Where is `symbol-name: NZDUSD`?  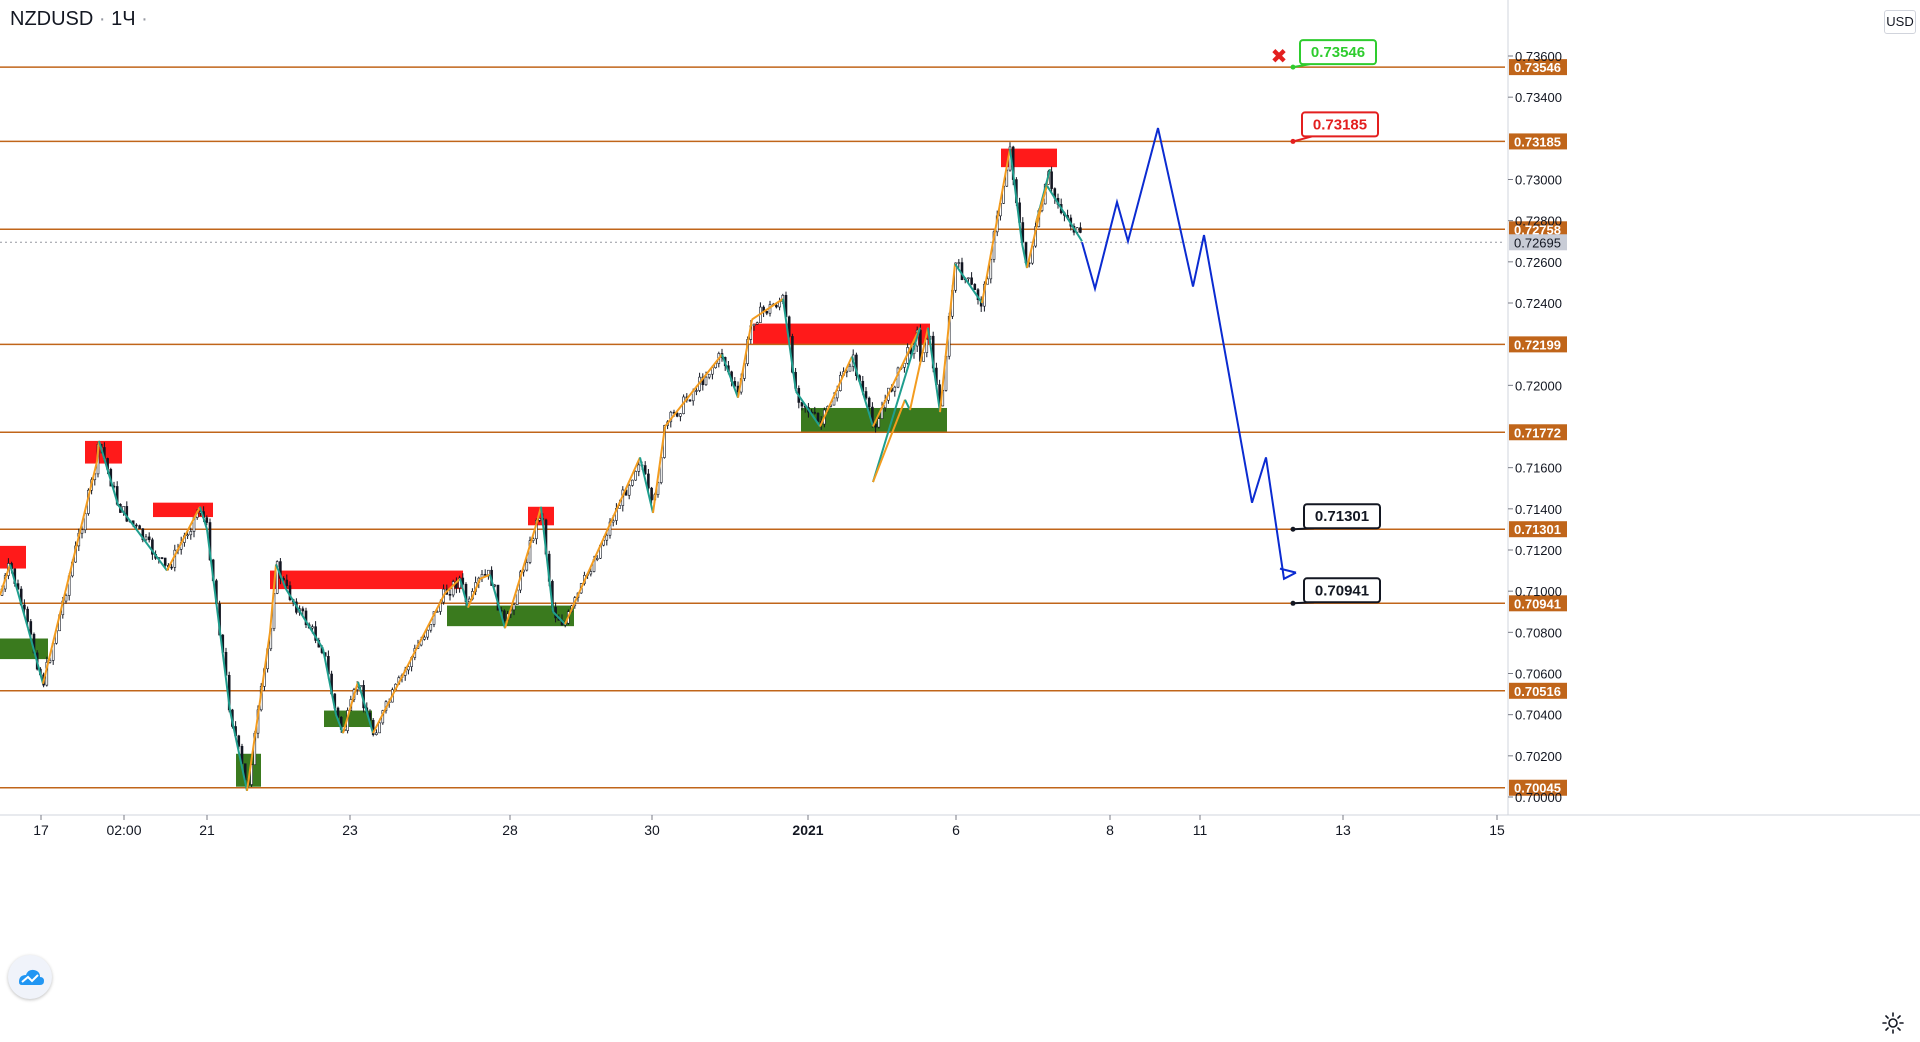 symbol-name: NZDUSD is located at coordinates (52, 19).